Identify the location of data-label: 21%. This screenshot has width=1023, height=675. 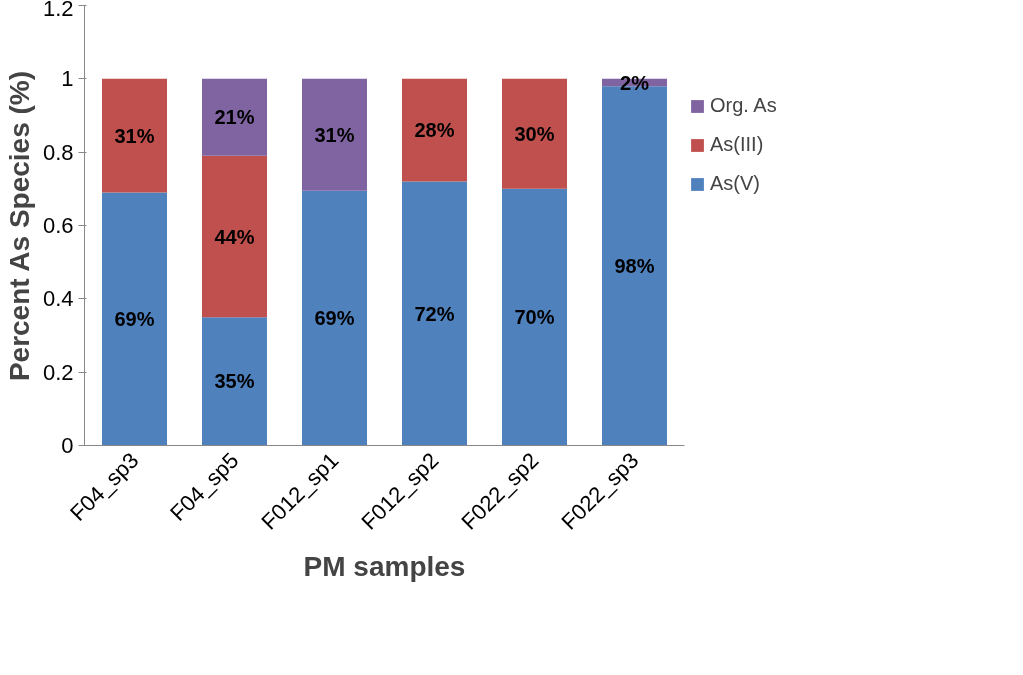
(234, 117).